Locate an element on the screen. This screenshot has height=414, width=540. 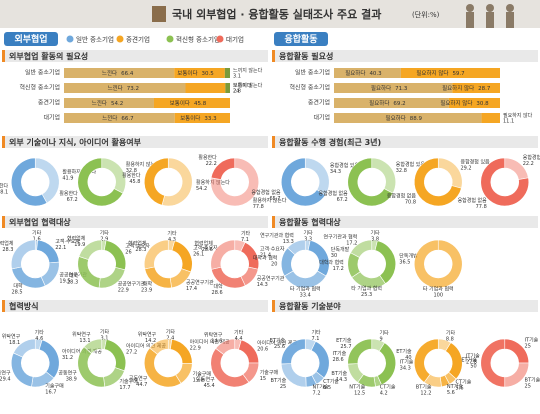
donut-value: 3.1 is located at coordinates (104, 339).